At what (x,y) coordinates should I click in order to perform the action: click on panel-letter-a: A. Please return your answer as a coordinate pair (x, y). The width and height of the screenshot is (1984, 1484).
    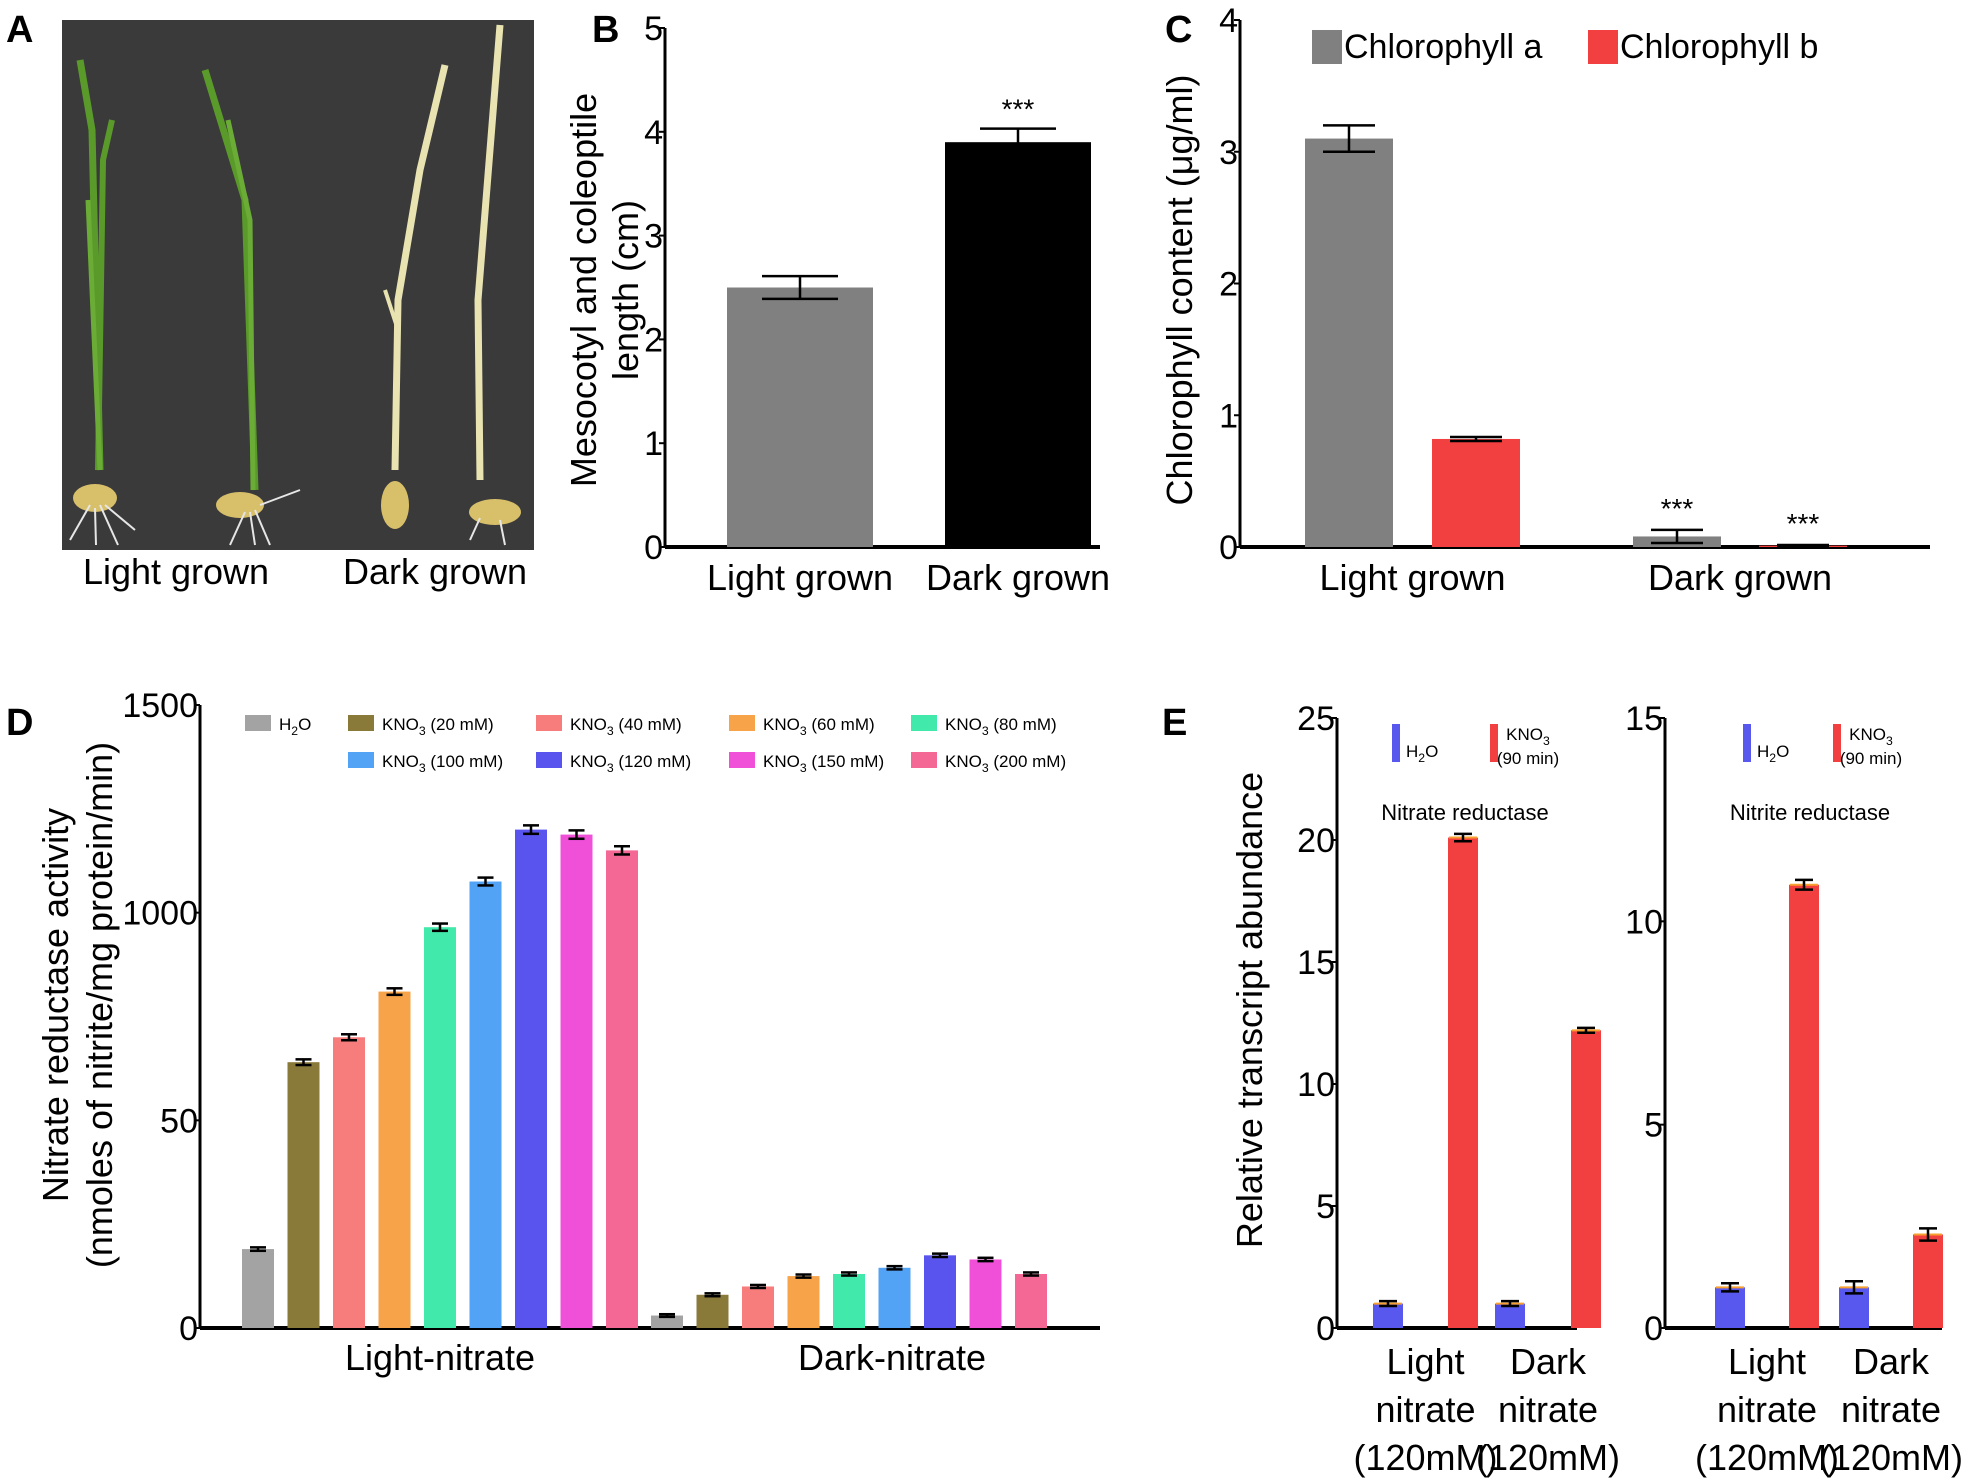
    Looking at the image, I should click on (19, 30).